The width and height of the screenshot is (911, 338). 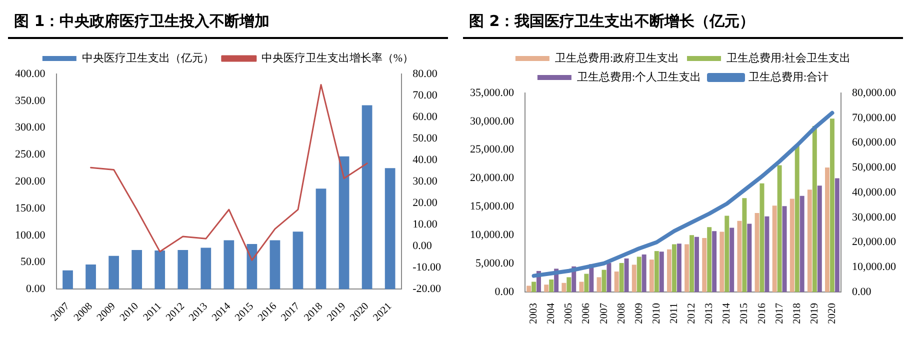 I want to click on y-tick-label: 20,000.00, so click(x=492, y=178).